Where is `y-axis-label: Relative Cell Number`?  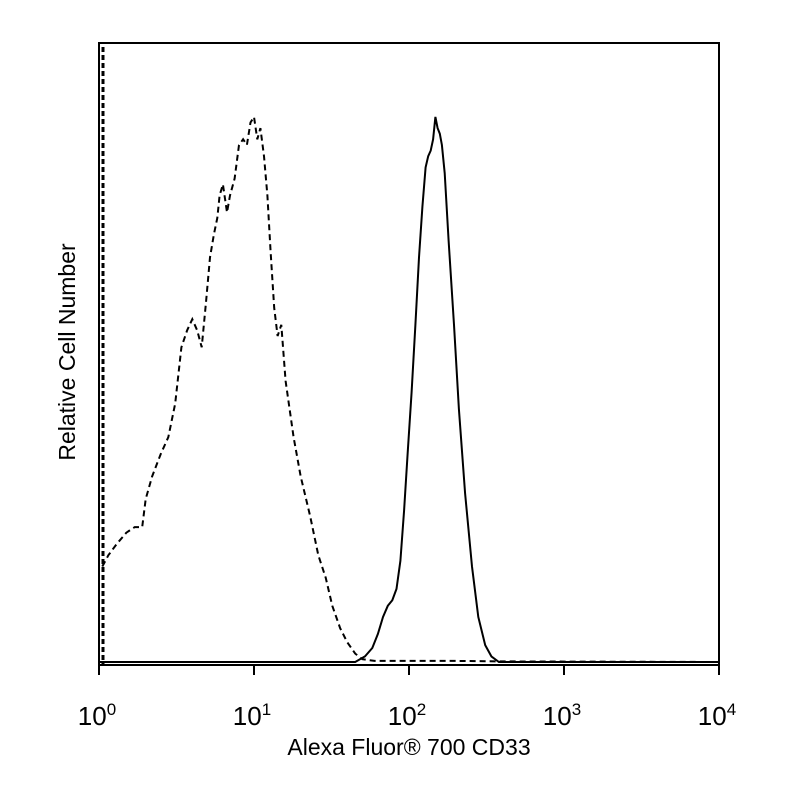 y-axis-label: Relative Cell Number is located at coordinates (67, 352).